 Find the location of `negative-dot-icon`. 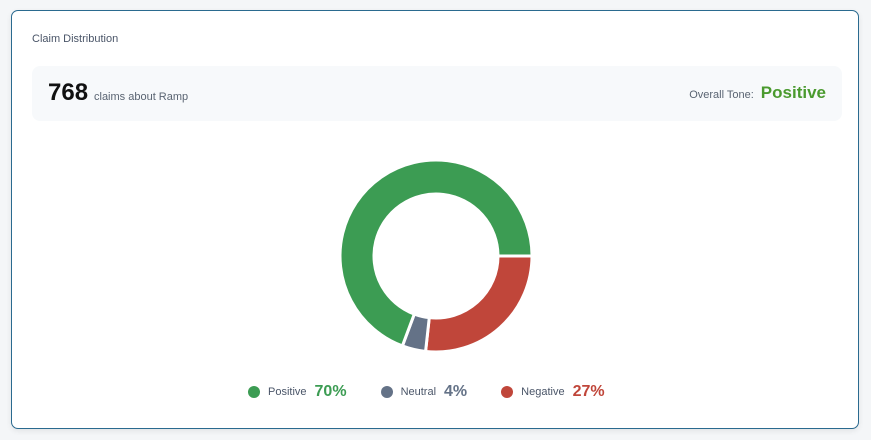

negative-dot-icon is located at coordinates (507, 392).